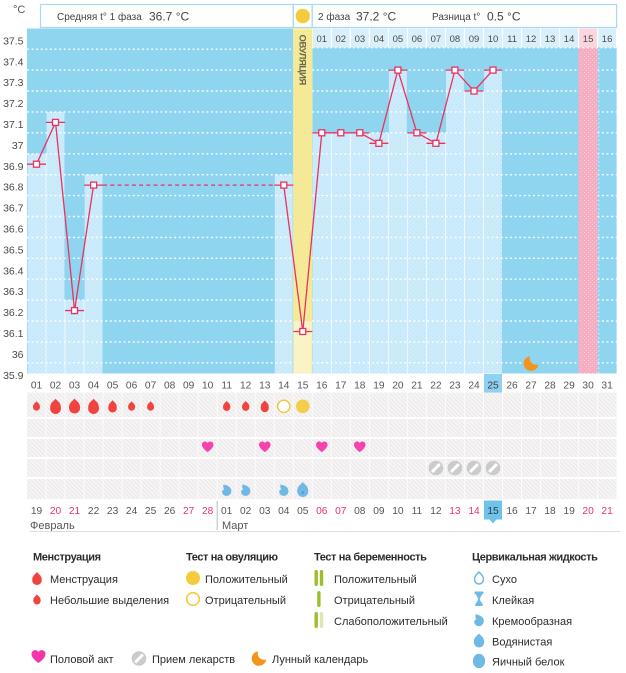  I want to click on svg-text: 36.8, so click(13, 188).